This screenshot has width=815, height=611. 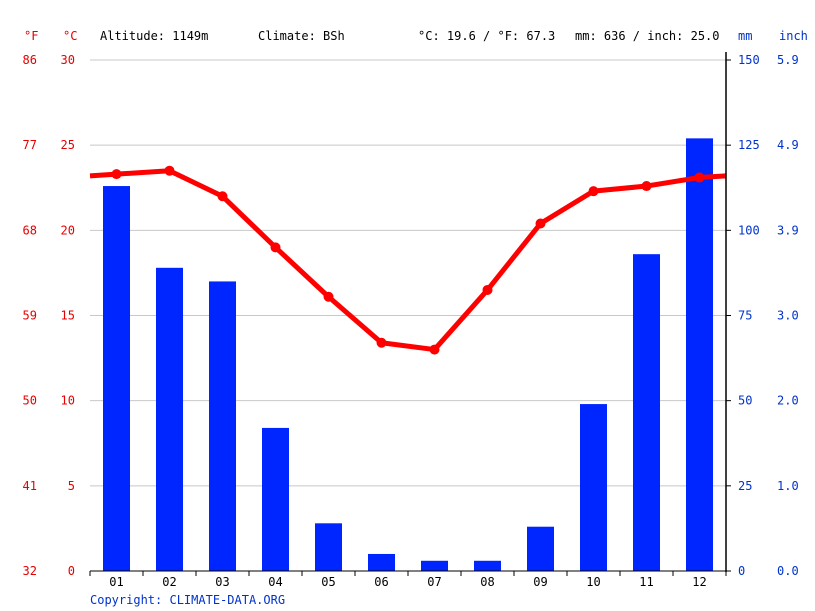 I want to click on inch-tick-label: 3.0, so click(x=788, y=316).